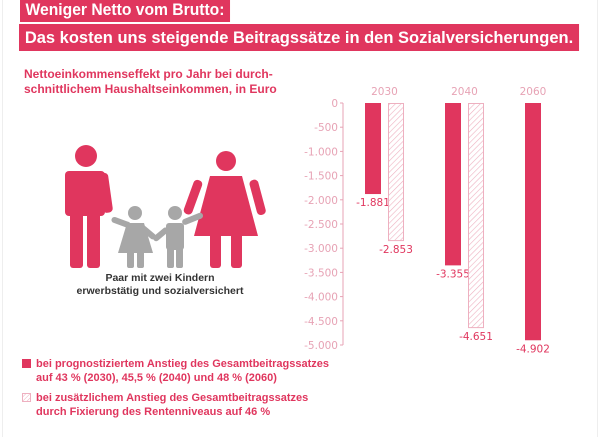  Describe the element at coordinates (178, 237) in the screenshot. I see `child-boy-icon` at that location.